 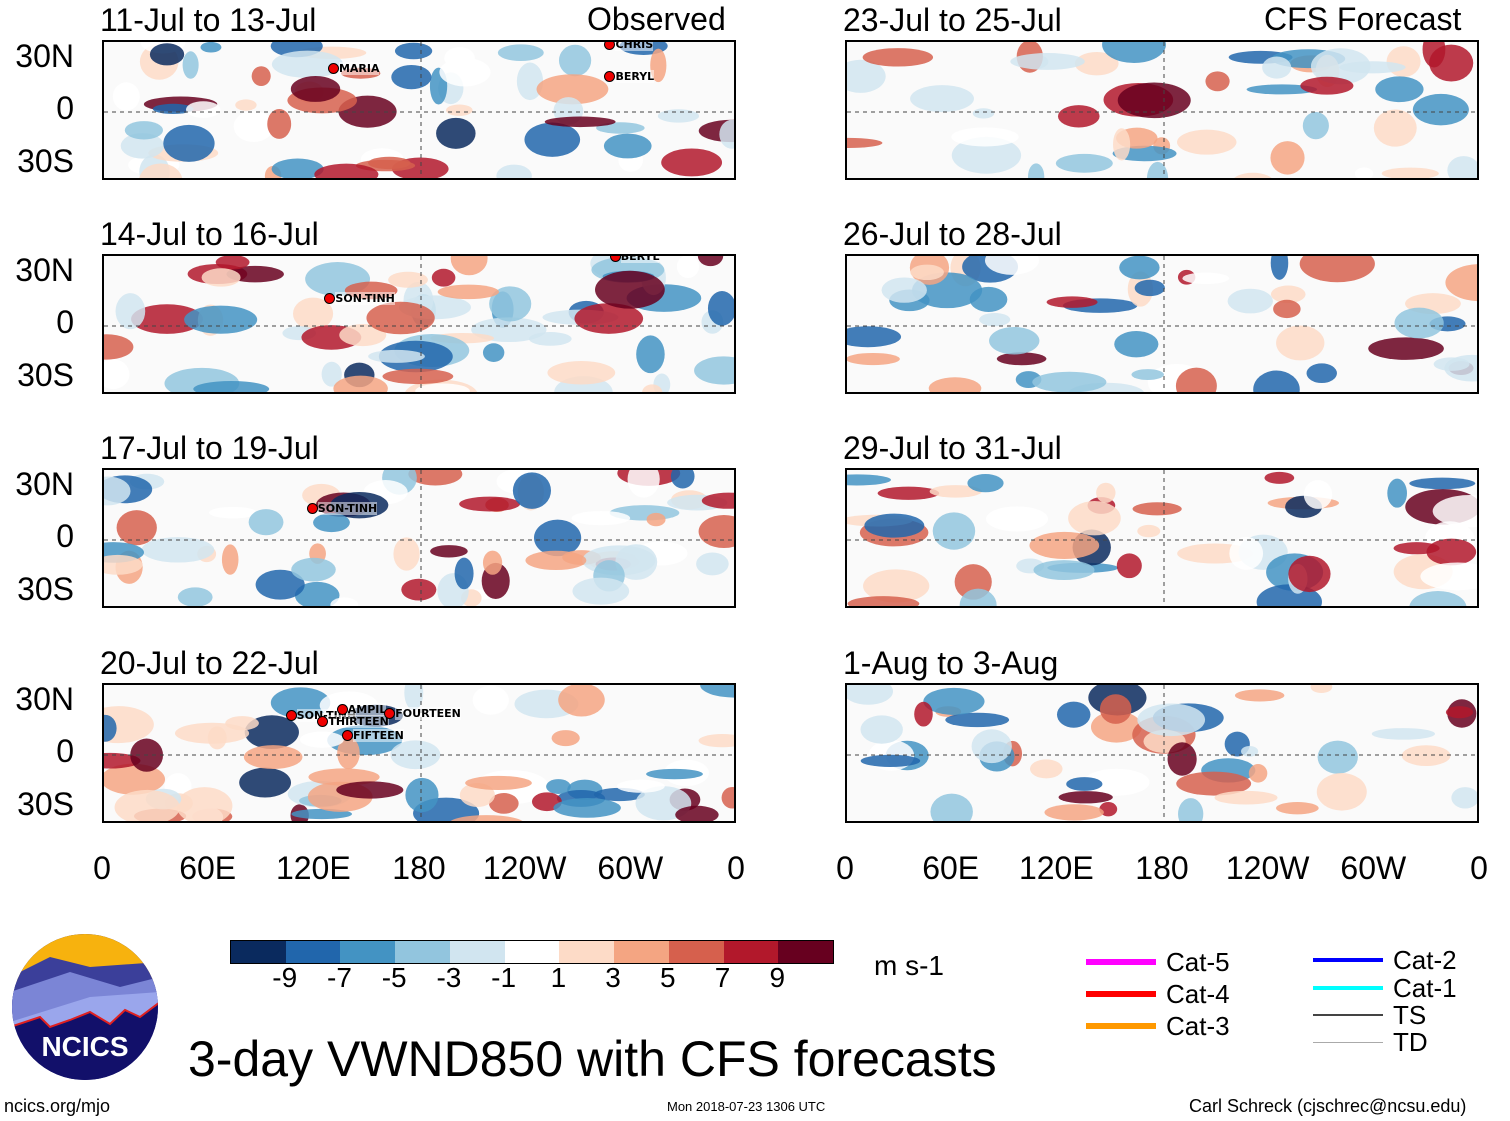 I want to click on site-link: ncics.org/mjo, so click(x=57, y=1106).